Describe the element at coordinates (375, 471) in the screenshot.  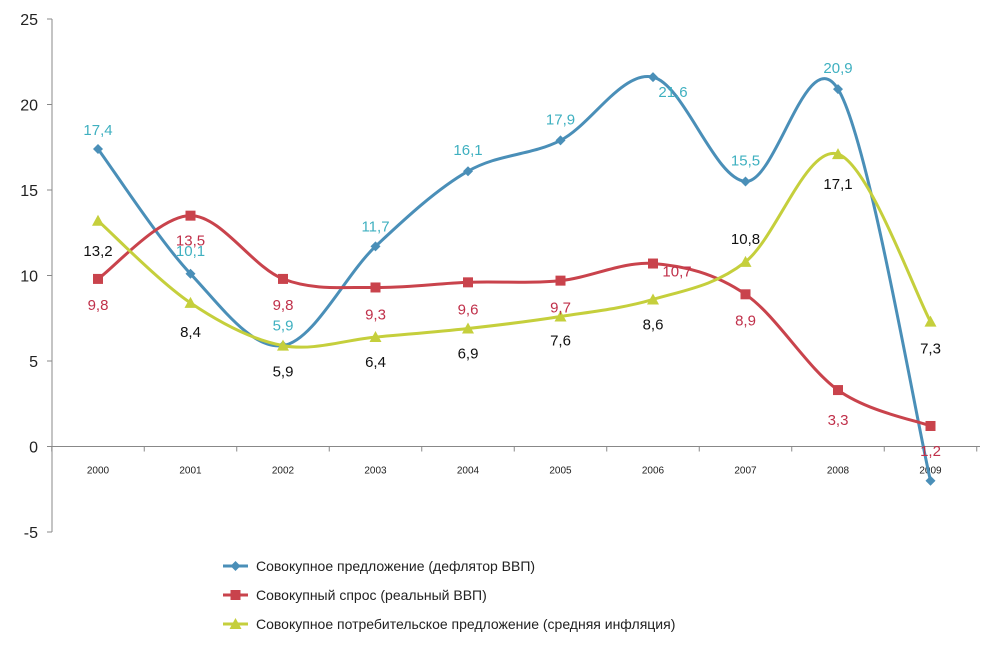
I see `x-tick-label: 2003` at that location.